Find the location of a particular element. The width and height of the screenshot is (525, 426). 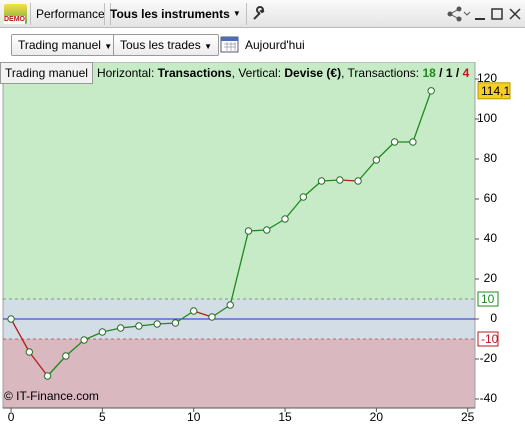

y-tick-label: 20 is located at coordinates (491, 278).